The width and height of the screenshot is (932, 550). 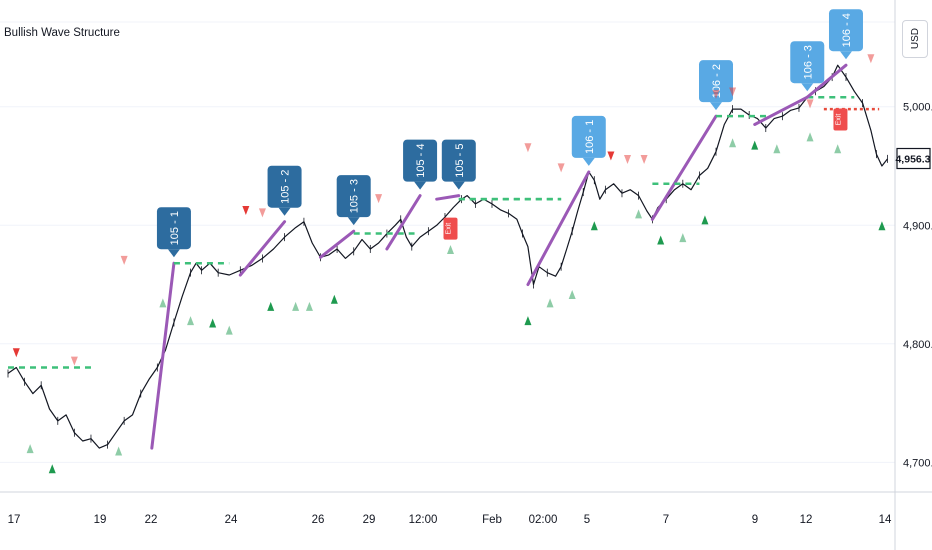 I want to click on wave-label: 105 - 3, so click(x=355, y=196).